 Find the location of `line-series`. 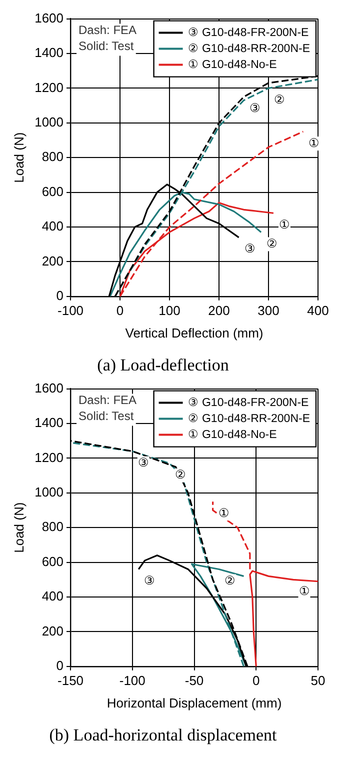

line-series is located at coordinates (231, 535).